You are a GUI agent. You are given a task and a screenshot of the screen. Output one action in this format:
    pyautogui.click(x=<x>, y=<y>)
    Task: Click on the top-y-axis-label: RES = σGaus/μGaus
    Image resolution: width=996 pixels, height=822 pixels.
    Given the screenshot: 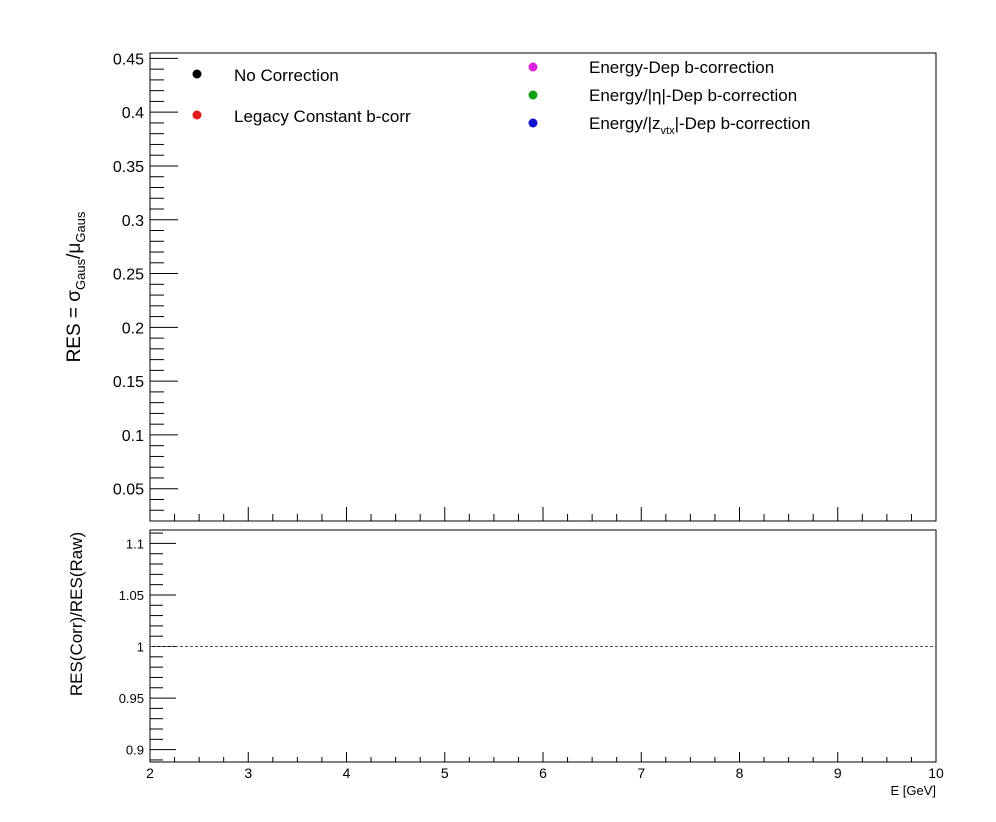 What is the action you would take?
    pyautogui.click(x=76, y=286)
    